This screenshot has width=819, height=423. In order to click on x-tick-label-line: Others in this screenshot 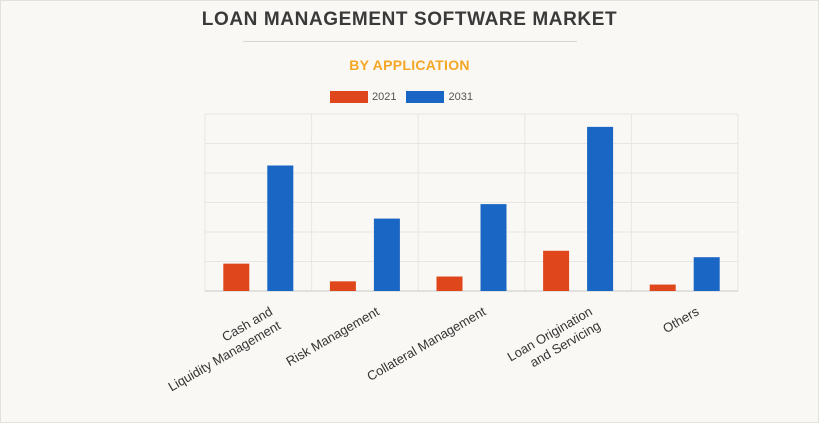, I will do `click(681, 319)`.